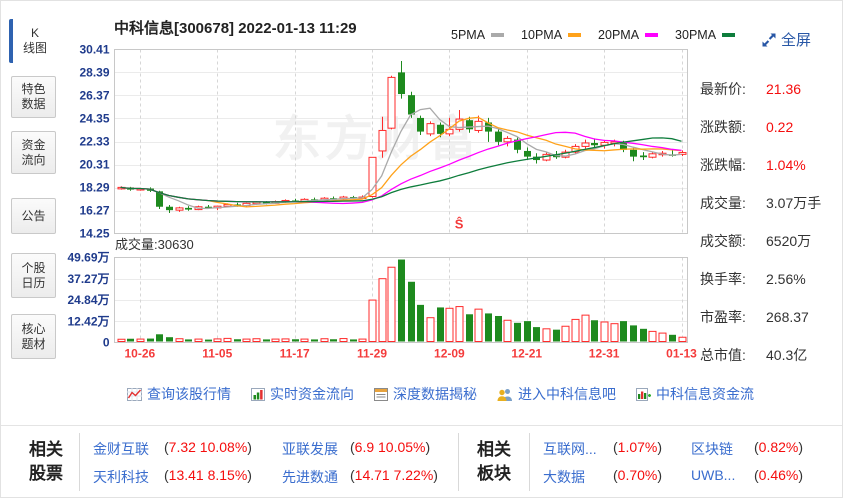 Image resolution: width=843 pixels, height=498 pixels. I want to click on sidebar-item-core-themes: 核心 题材, so click(33, 336).